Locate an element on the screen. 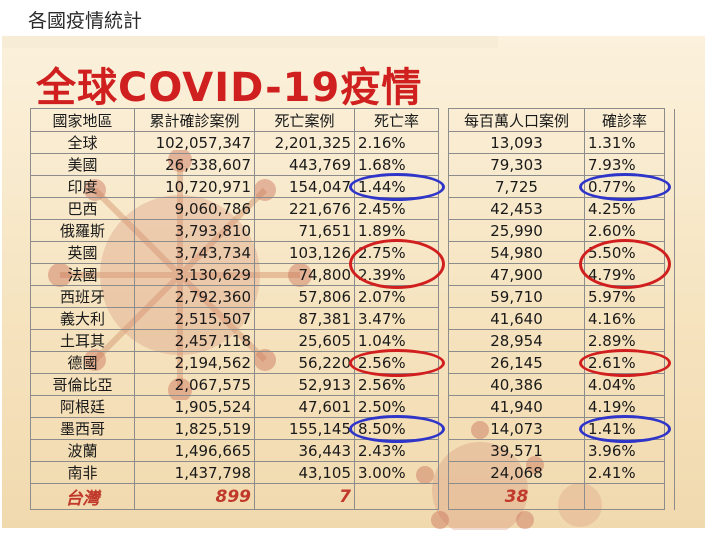 Image resolution: width=712 pixels, height=542 pixels. banner-title: 全球COVID-19疫情 is located at coordinates (229, 88).